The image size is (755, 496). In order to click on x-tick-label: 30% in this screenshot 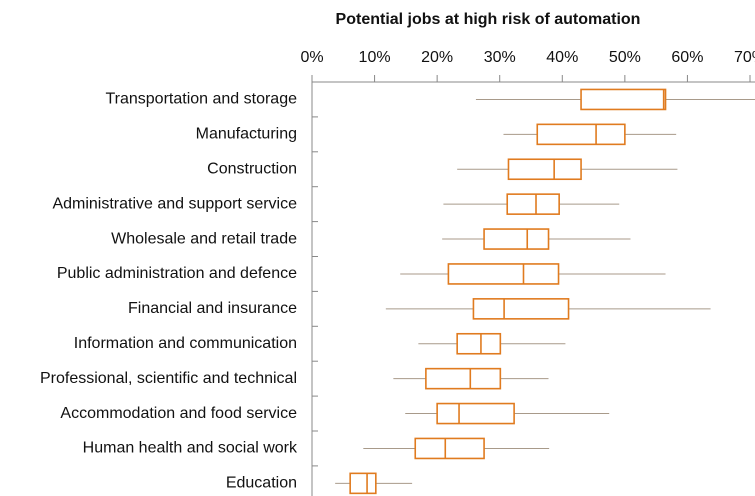, I will do `click(500, 57)`.